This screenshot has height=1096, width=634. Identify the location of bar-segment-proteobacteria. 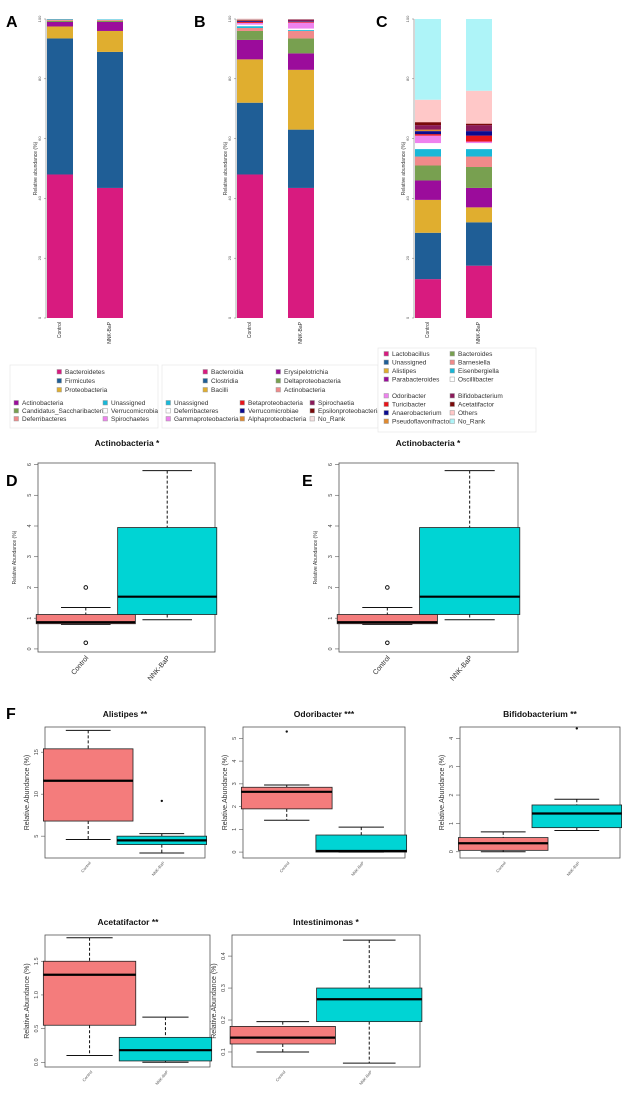
(110, 41).